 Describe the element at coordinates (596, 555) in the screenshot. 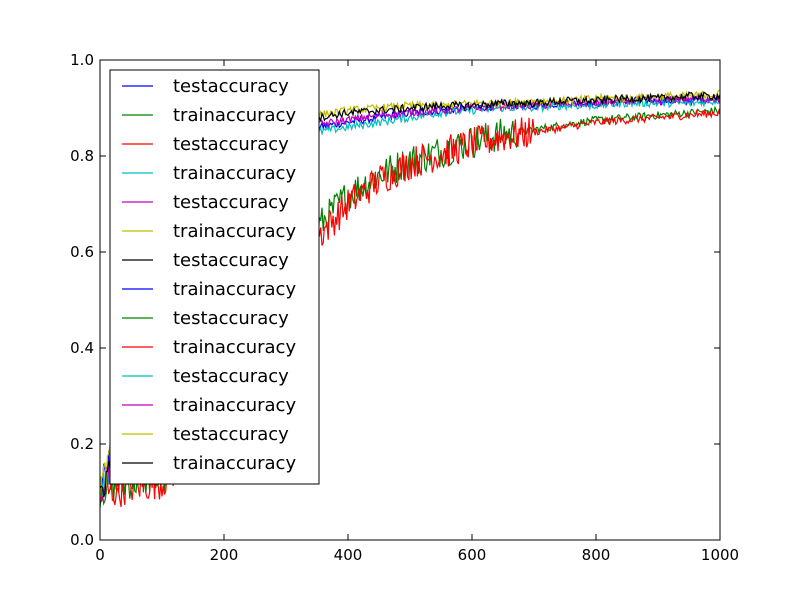

I see `x-tick-label: 800` at that location.